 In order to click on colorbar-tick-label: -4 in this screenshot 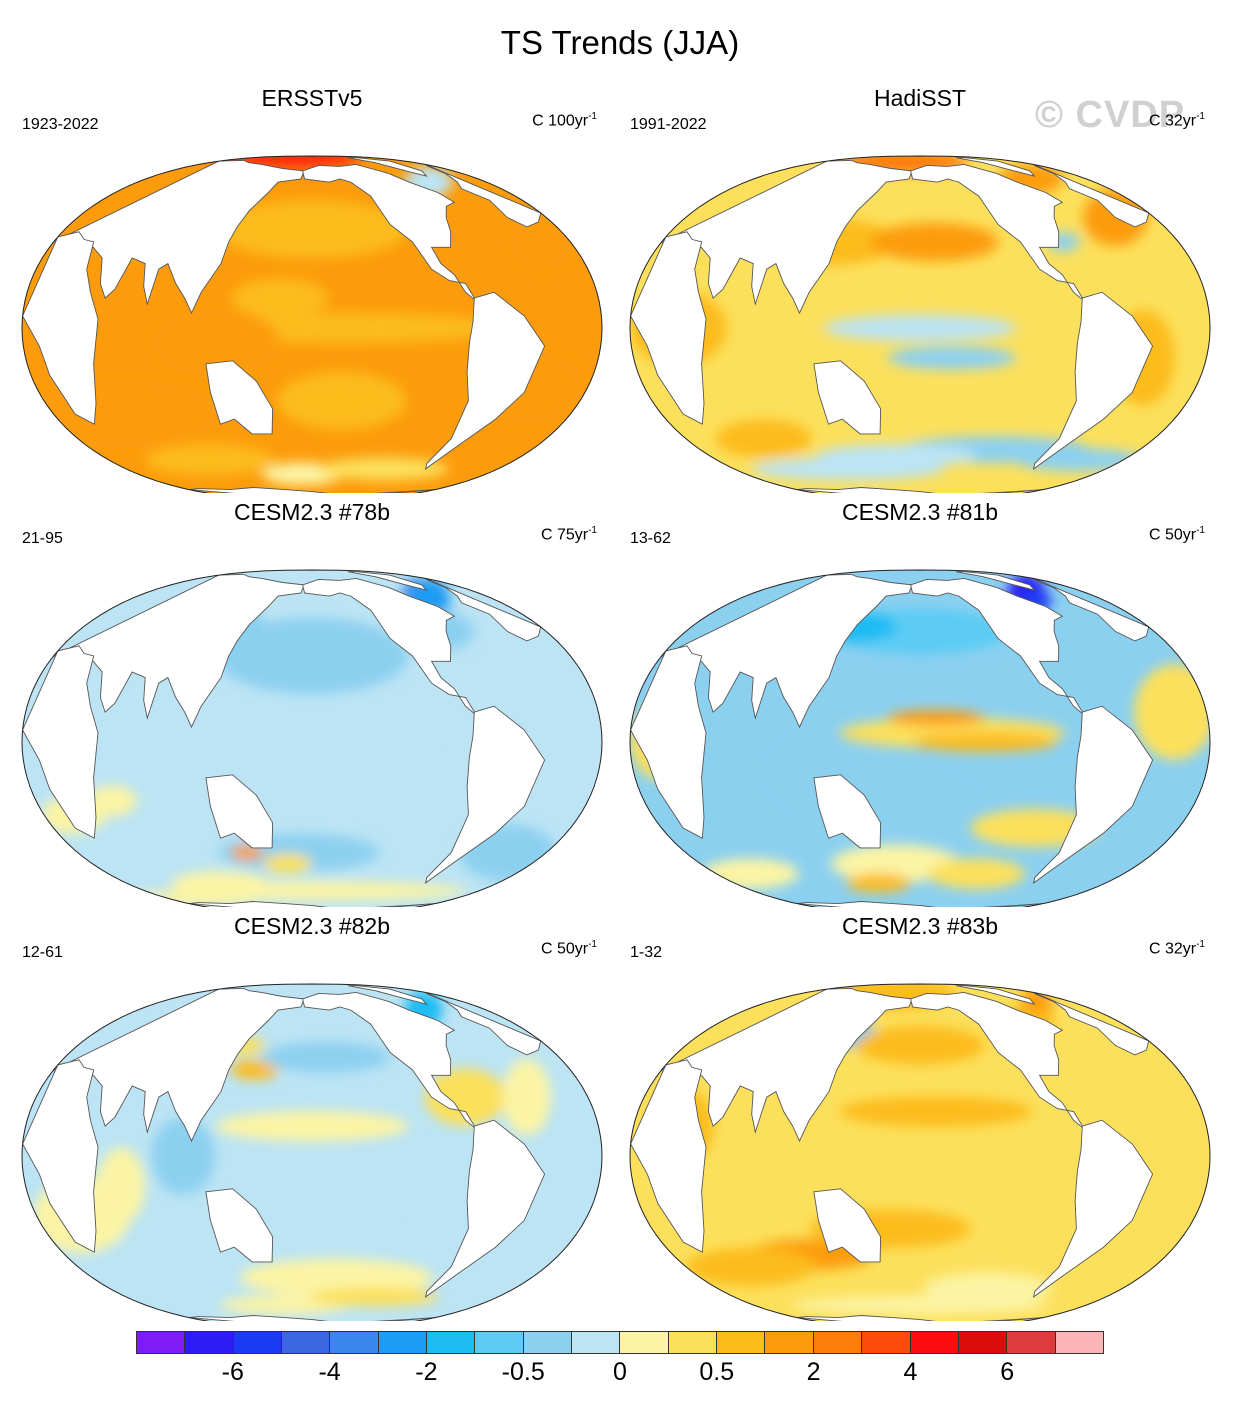, I will do `click(329, 1372)`.